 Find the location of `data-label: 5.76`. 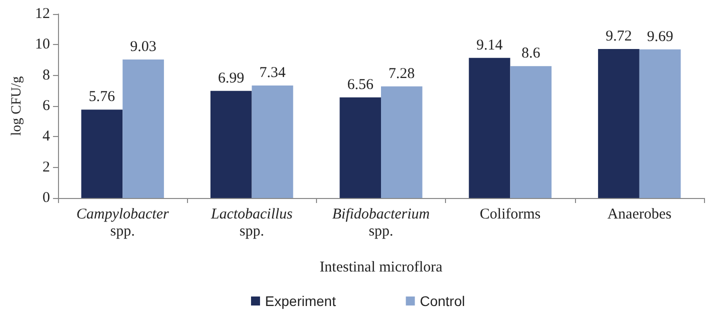

data-label: 5.76 is located at coordinates (102, 97).